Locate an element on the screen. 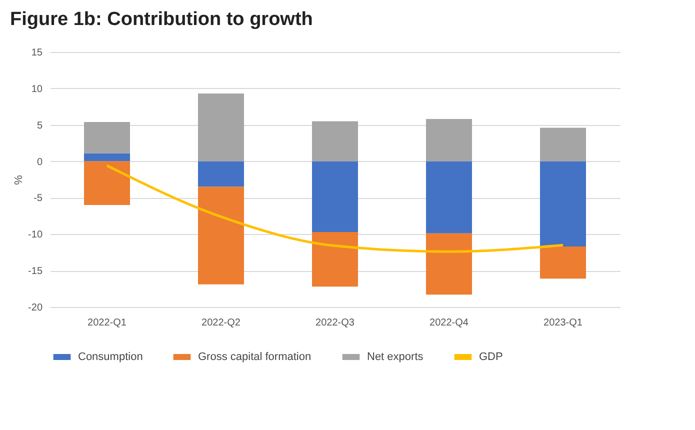 The width and height of the screenshot is (695, 430). x-tick-label: 2022-Q2 is located at coordinates (221, 323).